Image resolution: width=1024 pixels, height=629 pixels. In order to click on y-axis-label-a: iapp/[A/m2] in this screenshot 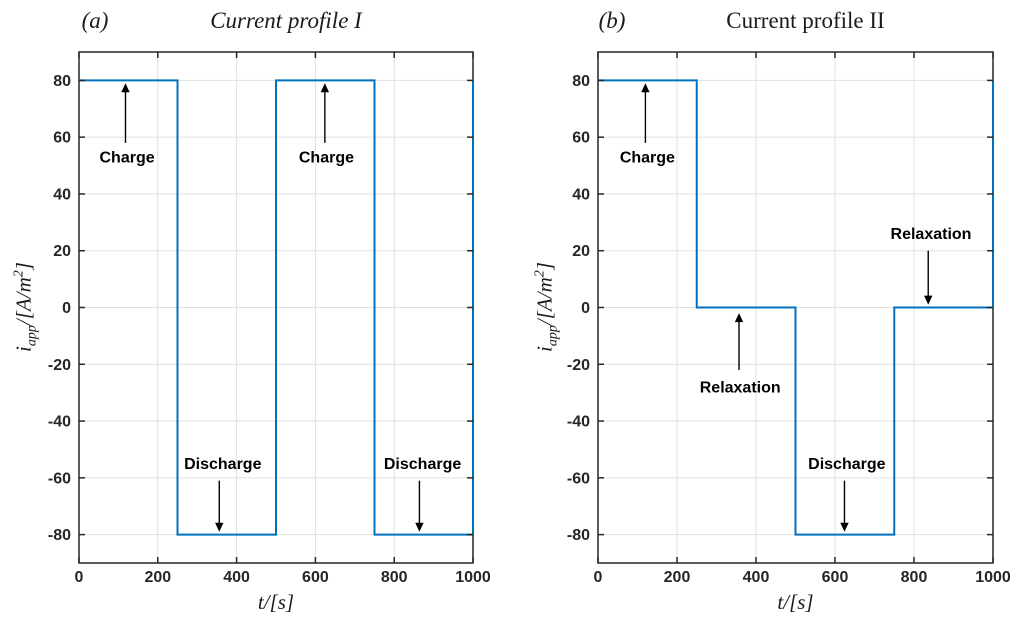, I will do `click(25, 307)`.